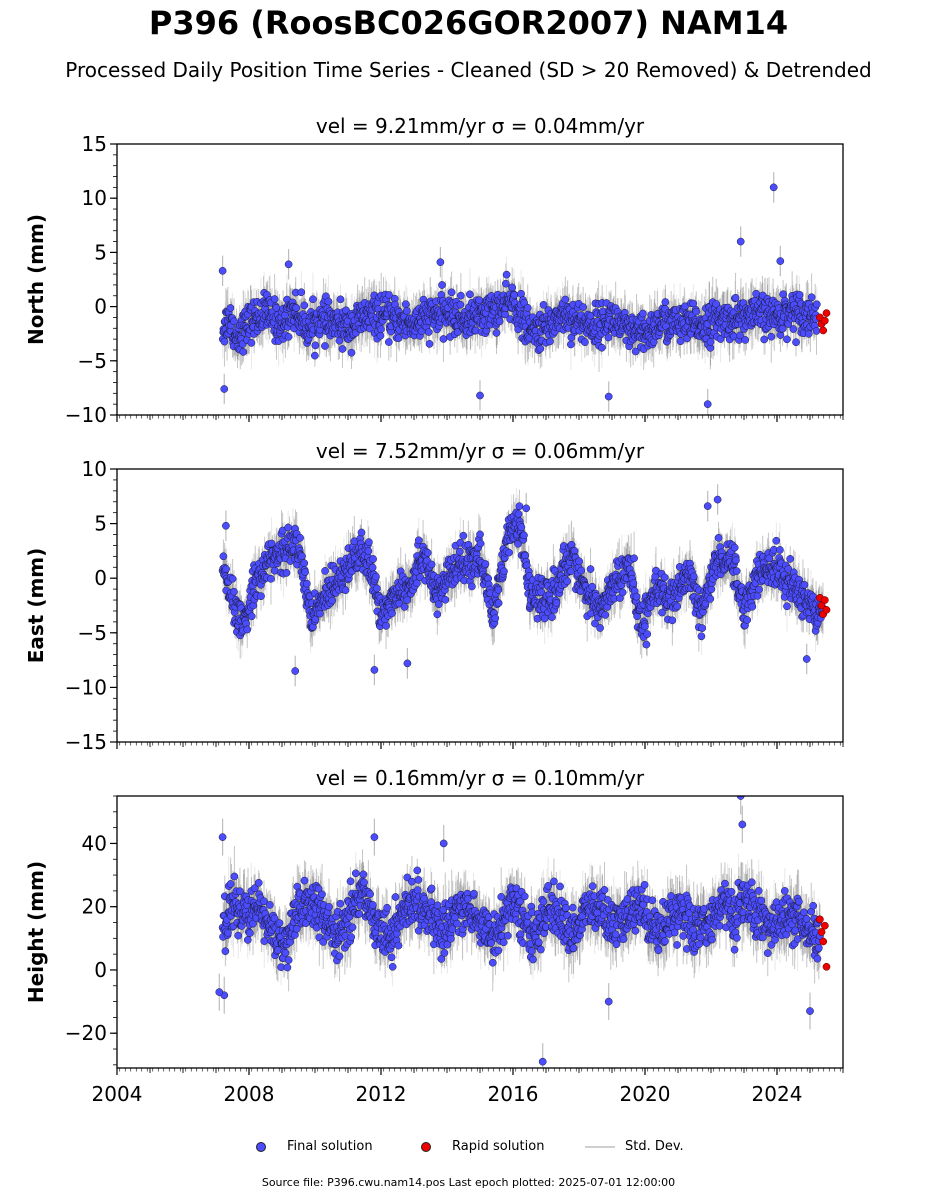  What do you see at coordinates (480, 126) in the screenshot?
I see `panel-title: vel = 9.21mm/yr σ = 0.04mm/yr` at bounding box center [480, 126].